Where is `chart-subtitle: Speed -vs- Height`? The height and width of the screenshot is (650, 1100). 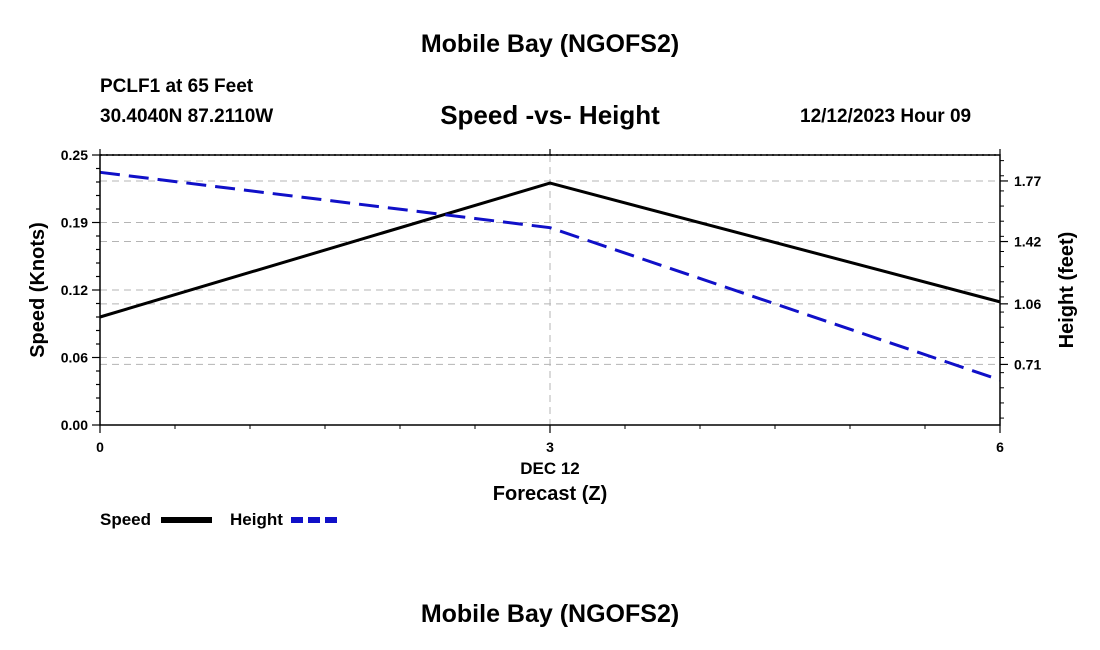 chart-subtitle: Speed -vs- Height is located at coordinates (550, 115).